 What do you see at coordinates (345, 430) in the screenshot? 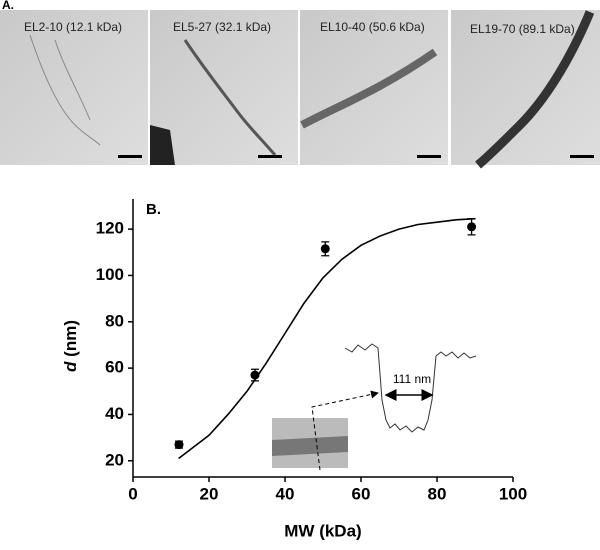
I see `inset-pointer` at bounding box center [345, 430].